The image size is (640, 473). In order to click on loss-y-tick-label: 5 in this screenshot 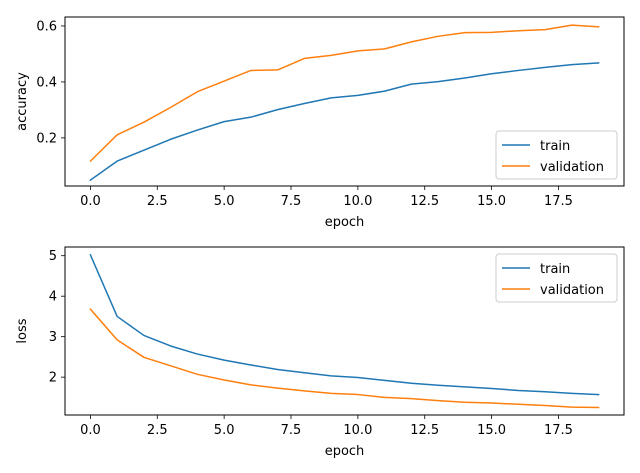, I will do `click(53, 256)`.